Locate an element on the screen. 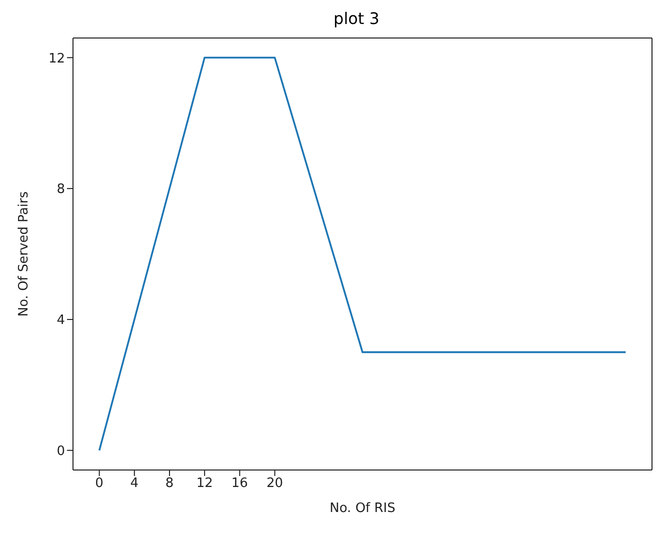  x-tick-label: 8 is located at coordinates (169, 484).